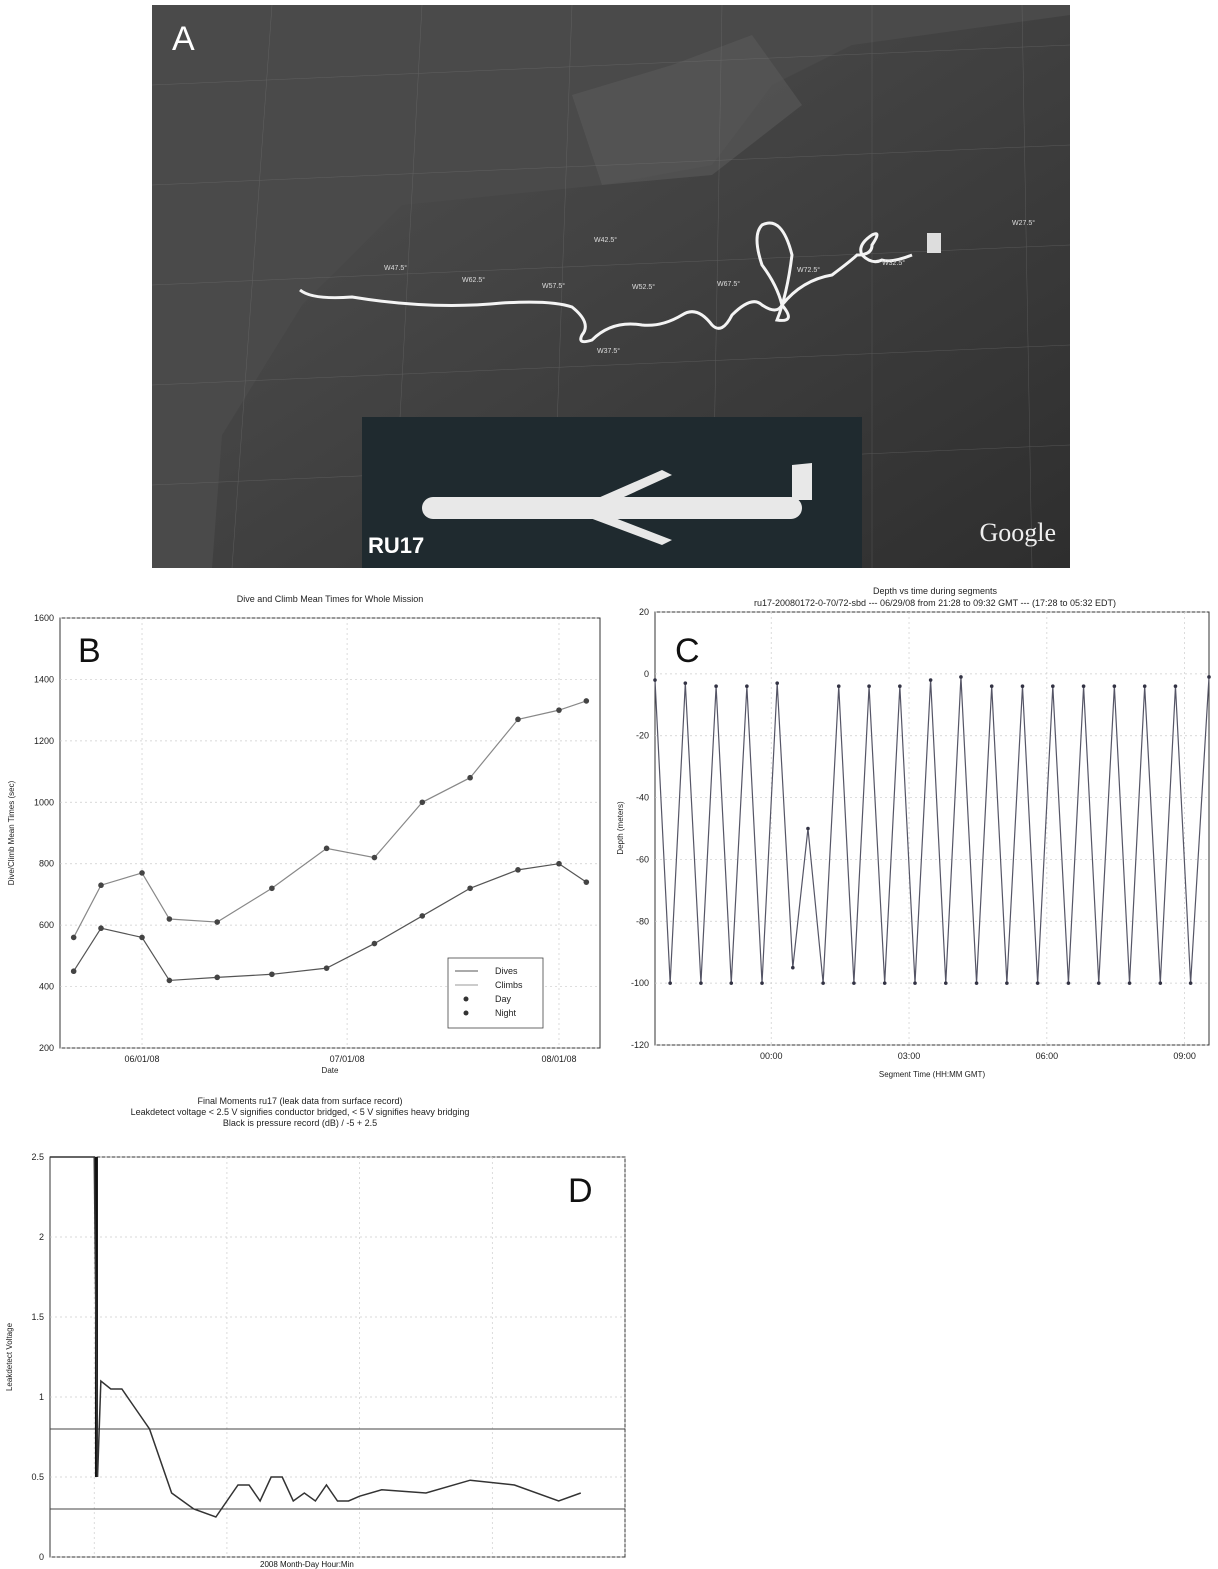 The image size is (1218, 1569). I want to click on chart-c-frame, so click(932, 828).